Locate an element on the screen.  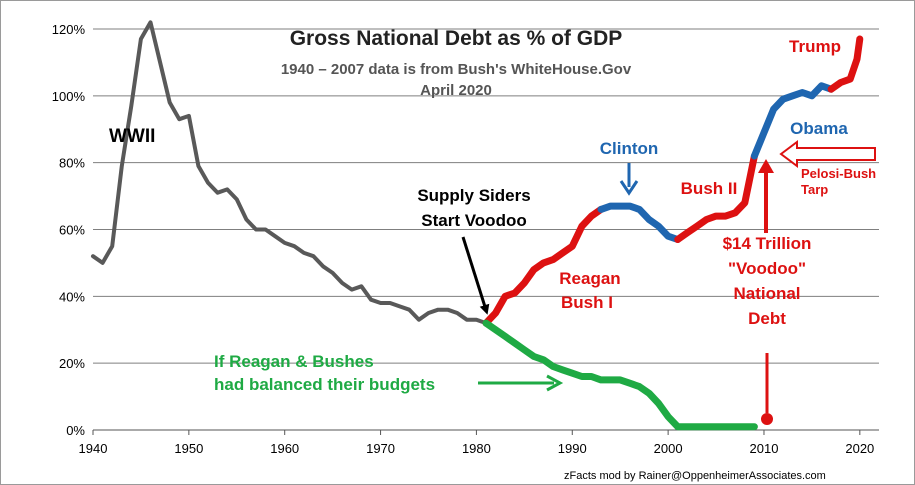
wwii-label: WWII is located at coordinates (132, 136).